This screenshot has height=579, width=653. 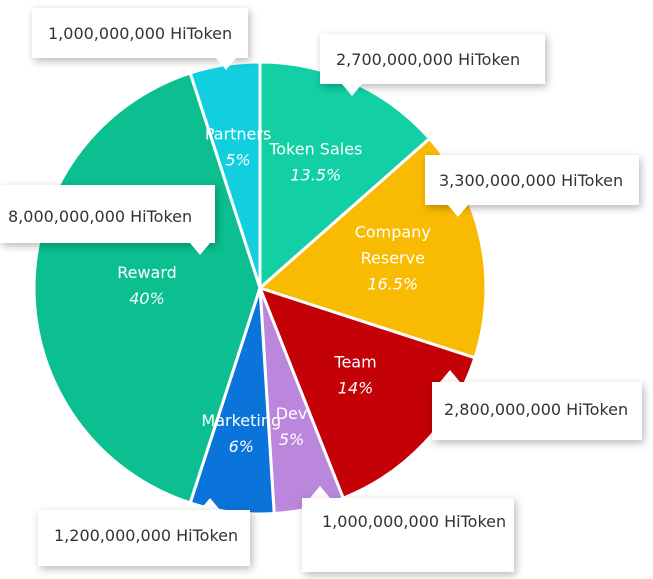 What do you see at coordinates (100, 216) in the screenshot?
I see `callout-reward-text: 8,000,000,000 HiToken` at bounding box center [100, 216].